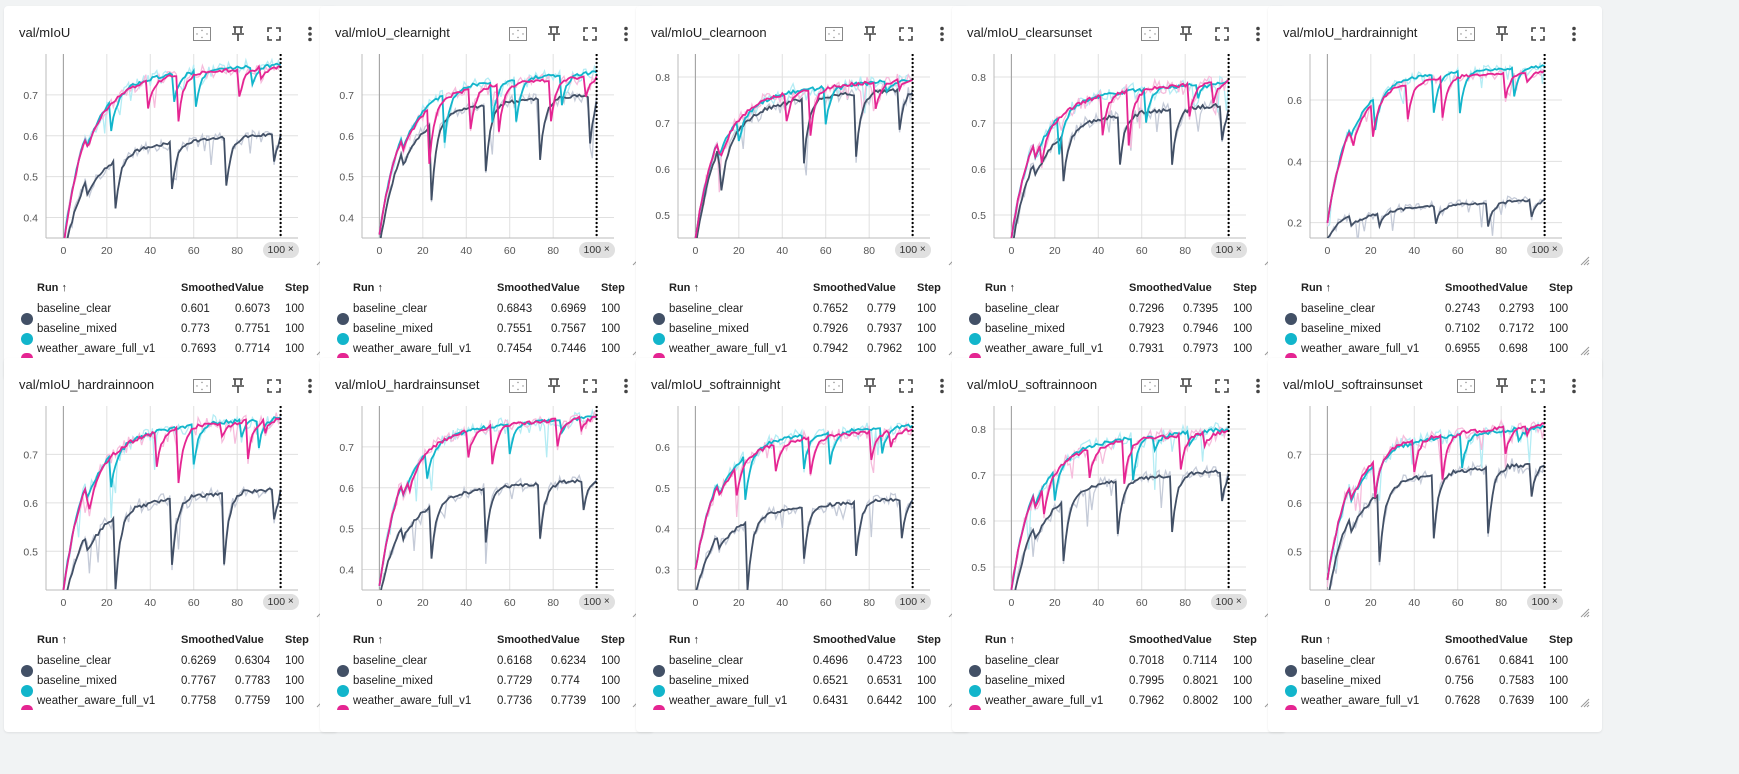 Image resolution: width=1739 pixels, height=774 pixels. I want to click on line-chart: 0 20 40 60 80 0.5 0.6 0.7 100 ×, so click(1435, 515).